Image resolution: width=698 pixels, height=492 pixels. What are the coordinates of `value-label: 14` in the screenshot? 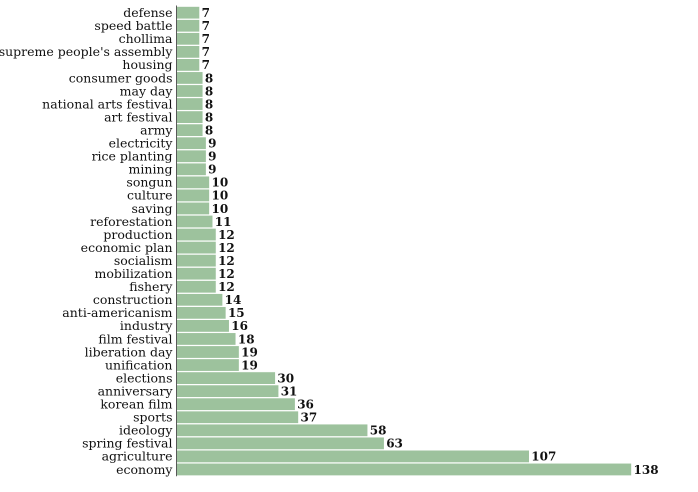 It's located at (233, 300).